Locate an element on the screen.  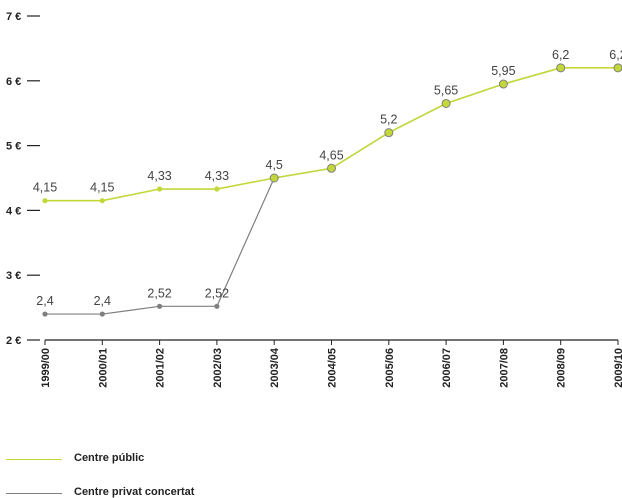
data-label: 5,95 is located at coordinates (503, 71).